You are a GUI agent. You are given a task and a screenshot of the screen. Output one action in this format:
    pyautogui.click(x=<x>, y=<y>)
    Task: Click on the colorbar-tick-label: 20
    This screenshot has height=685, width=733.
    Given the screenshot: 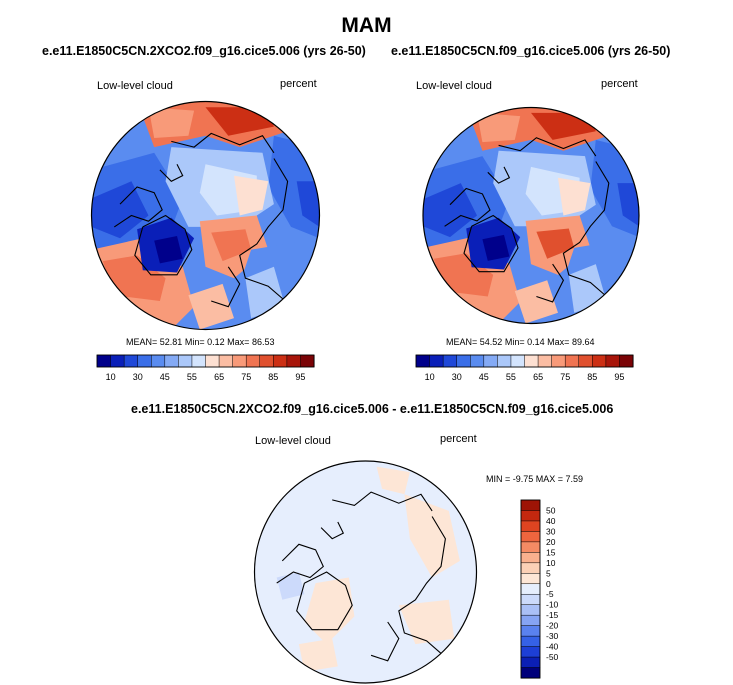 What is the action you would take?
    pyautogui.click(x=551, y=542)
    